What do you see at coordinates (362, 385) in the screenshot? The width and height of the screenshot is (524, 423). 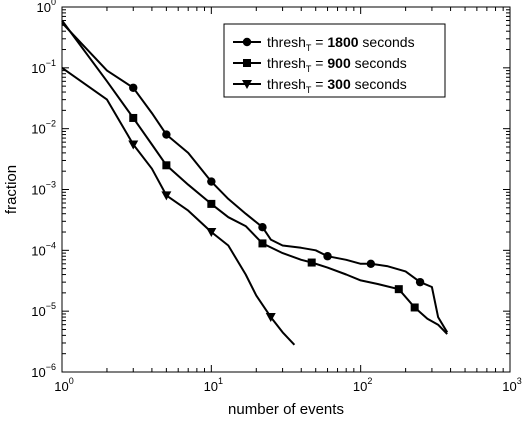 I see `x-tick-label: 10²` at bounding box center [362, 385].